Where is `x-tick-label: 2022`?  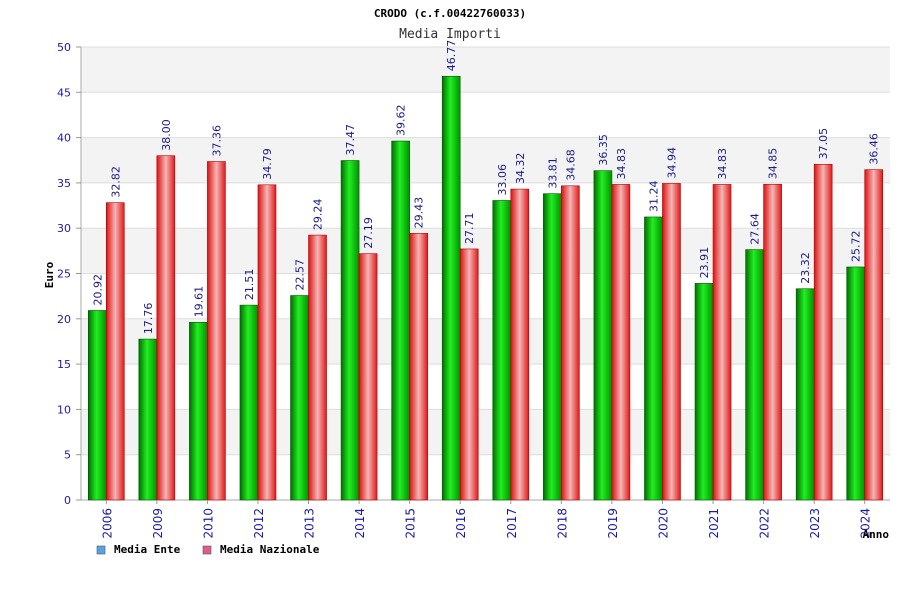
x-tick-label: 2022 is located at coordinates (765, 523).